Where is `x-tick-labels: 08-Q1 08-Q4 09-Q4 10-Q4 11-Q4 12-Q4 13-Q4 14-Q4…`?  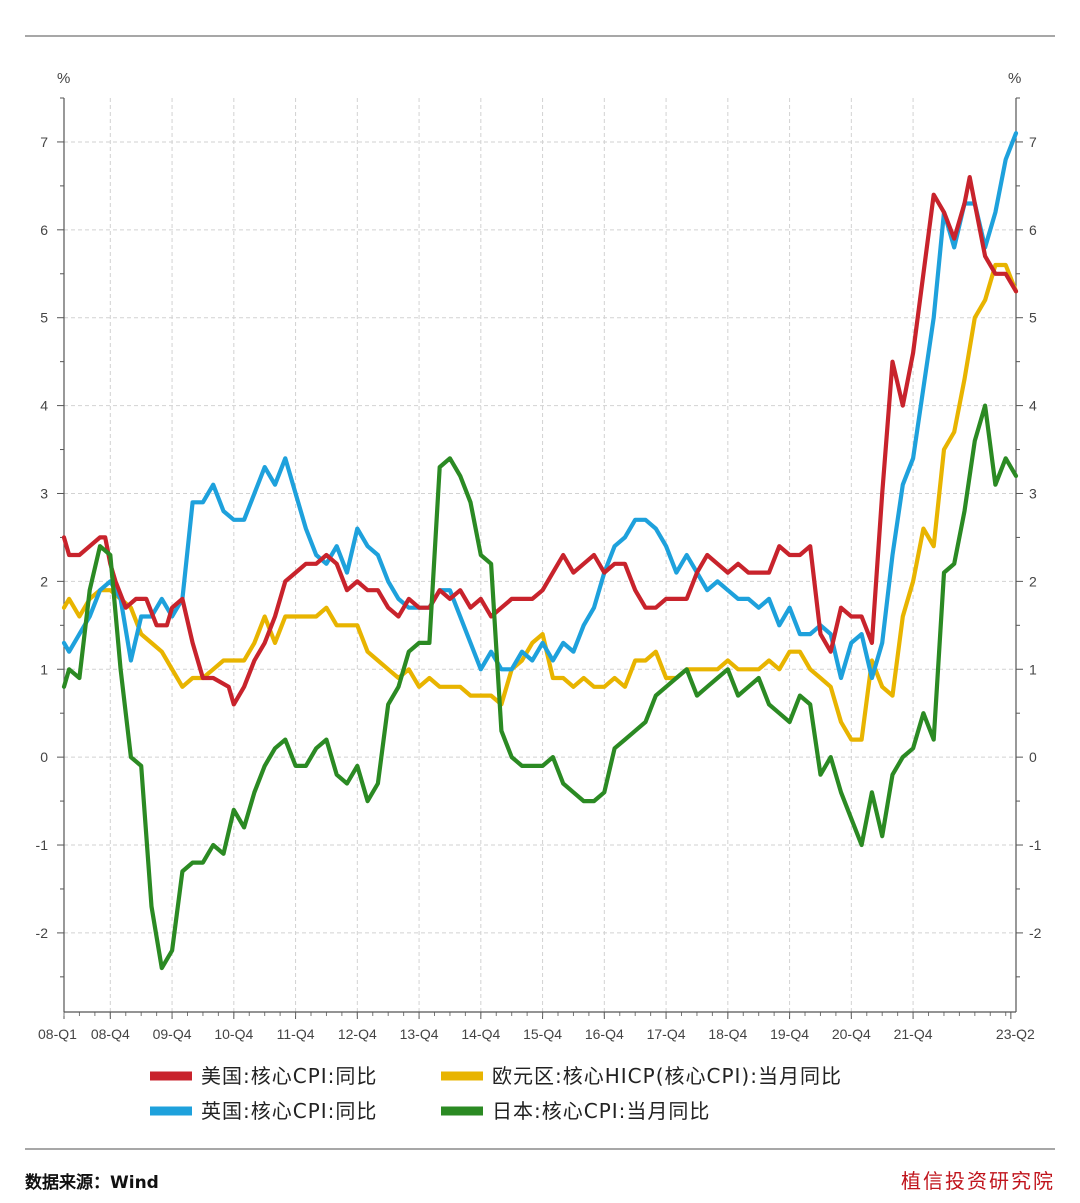
x-tick-labels: 08-Q1 08-Q4 09-Q4 10-Q4 11-Q4 12-Q4 13-Q4 14-Q4… is located at coordinates (536, 1034).